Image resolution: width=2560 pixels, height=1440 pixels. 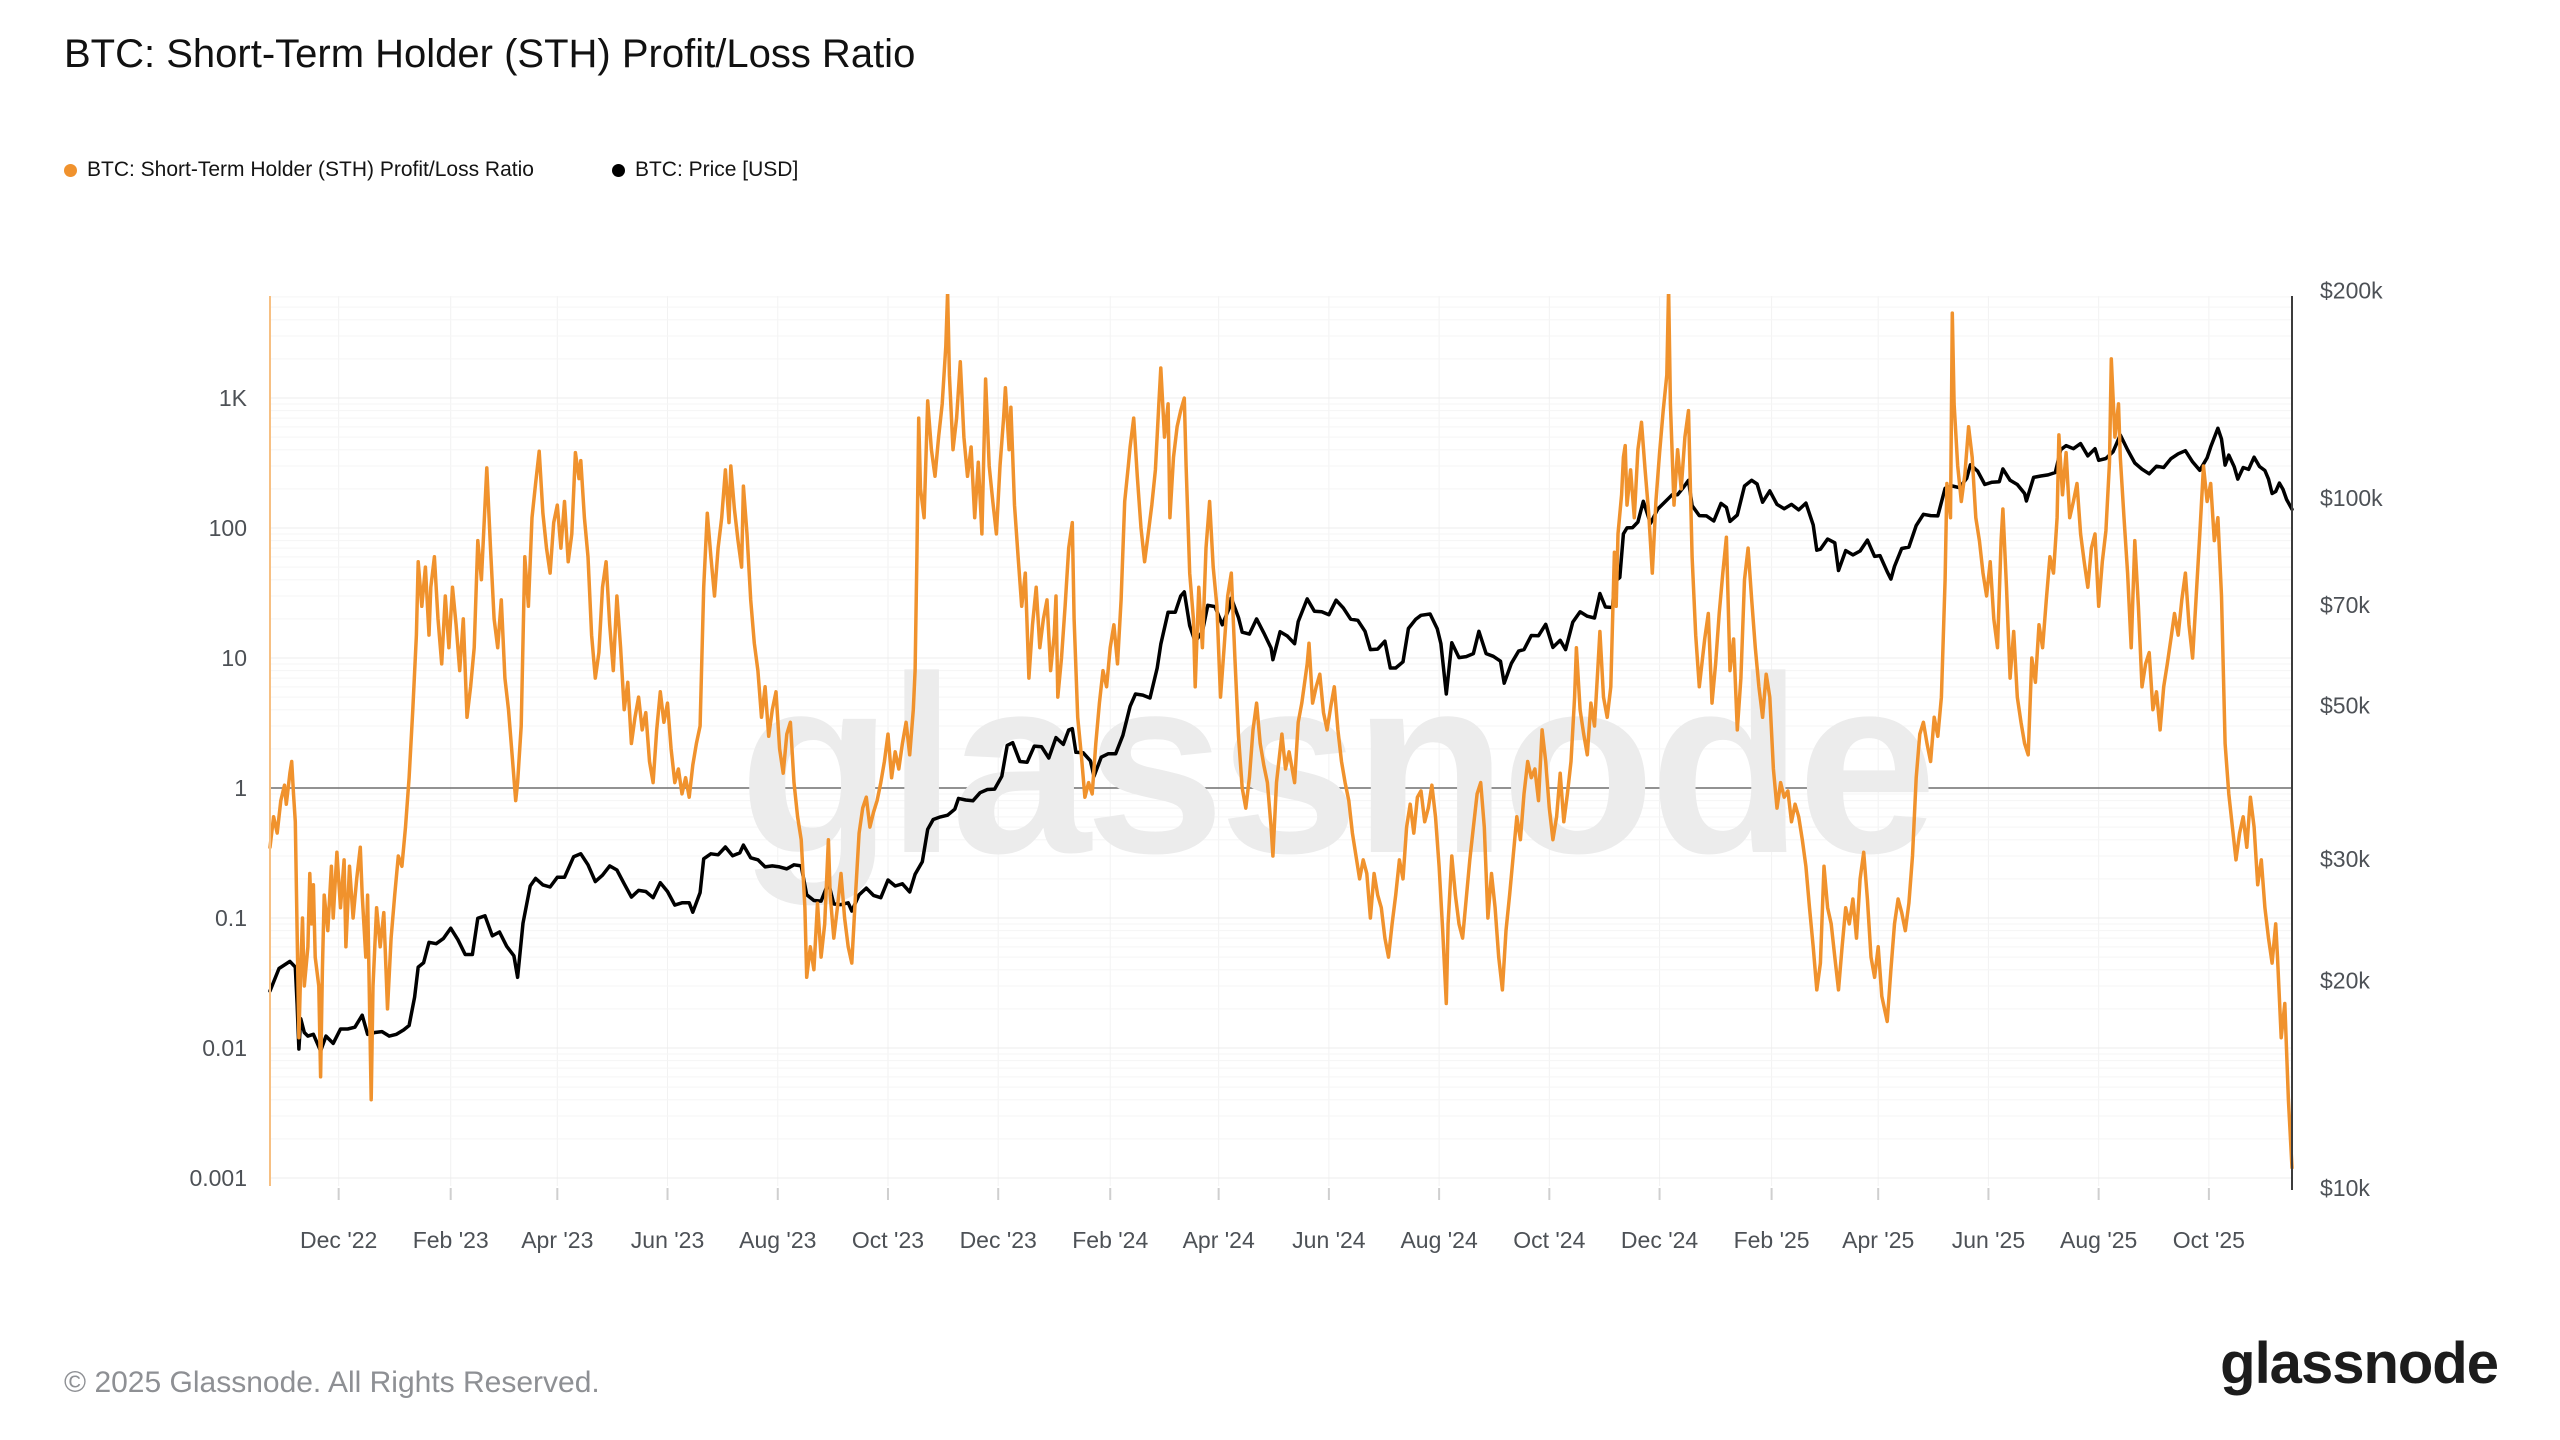 What do you see at coordinates (777, 1240) in the screenshot?
I see `x-tick-label: Aug '23` at bounding box center [777, 1240].